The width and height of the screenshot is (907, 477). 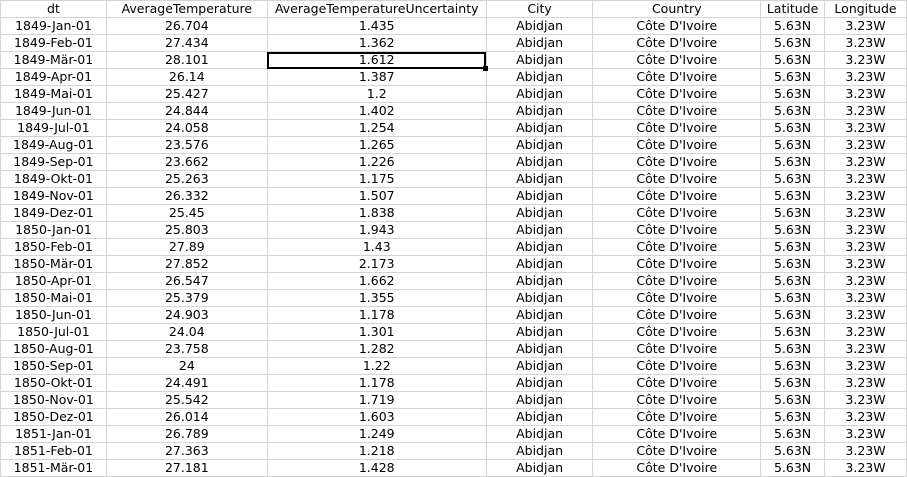 I want to click on cell-average-temperature-uncertainty: 1.387, so click(x=376, y=77).